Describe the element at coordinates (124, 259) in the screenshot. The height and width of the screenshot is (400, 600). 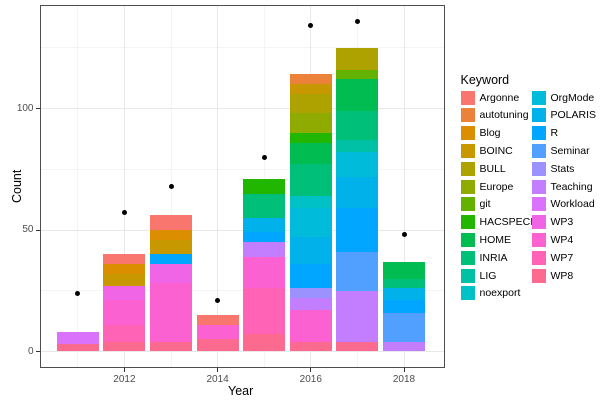
I see `bar-segment-2012-Argonne` at that location.